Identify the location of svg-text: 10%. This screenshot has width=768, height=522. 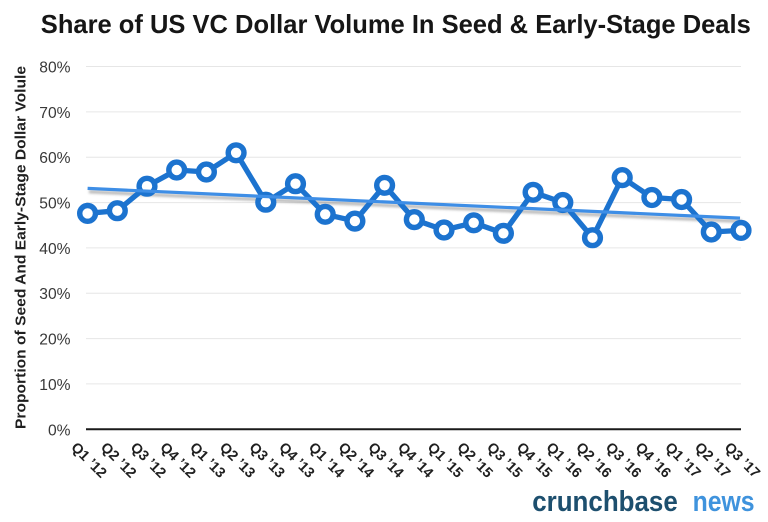
(54, 385).